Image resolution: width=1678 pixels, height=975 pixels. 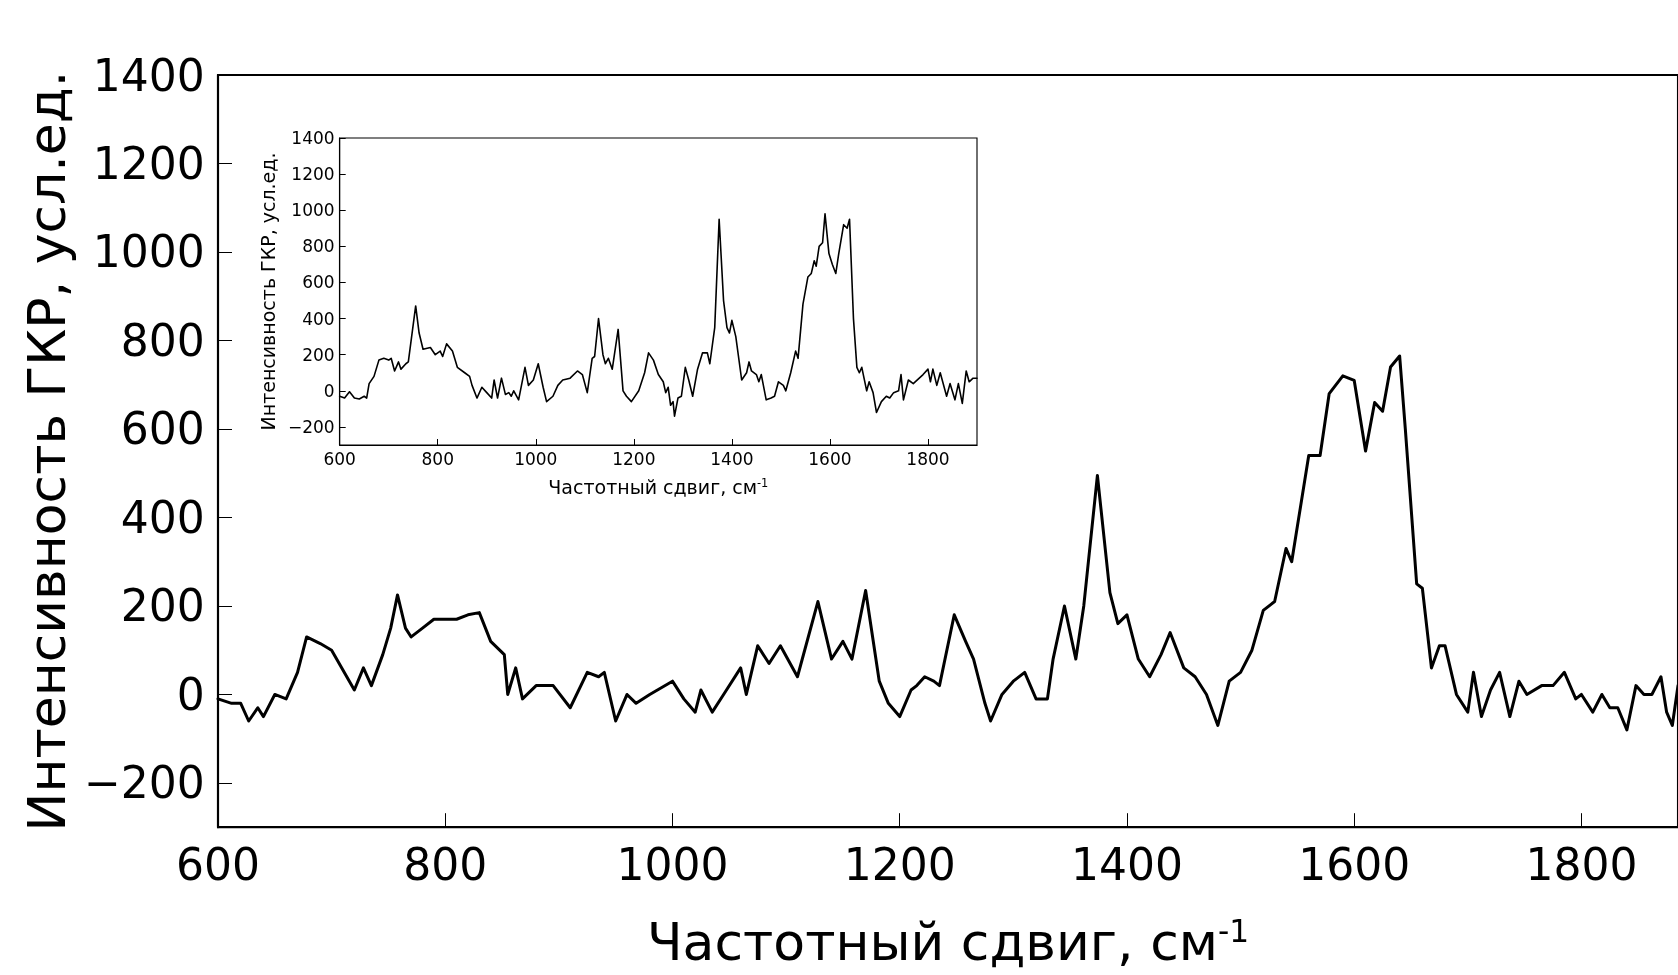 I want to click on y-tick-label: 600, so click(x=318, y=282).